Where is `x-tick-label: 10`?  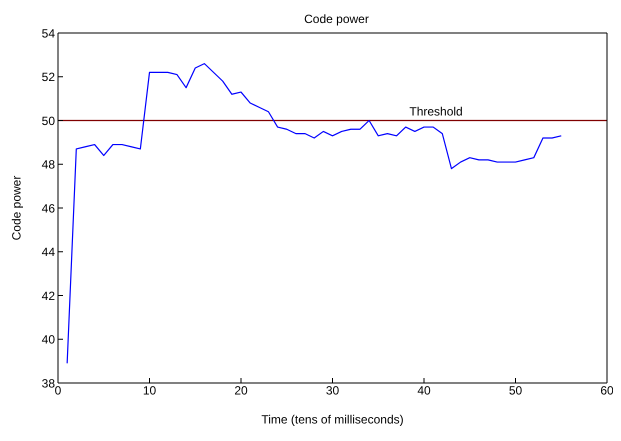 x-tick-label: 10 is located at coordinates (149, 391).